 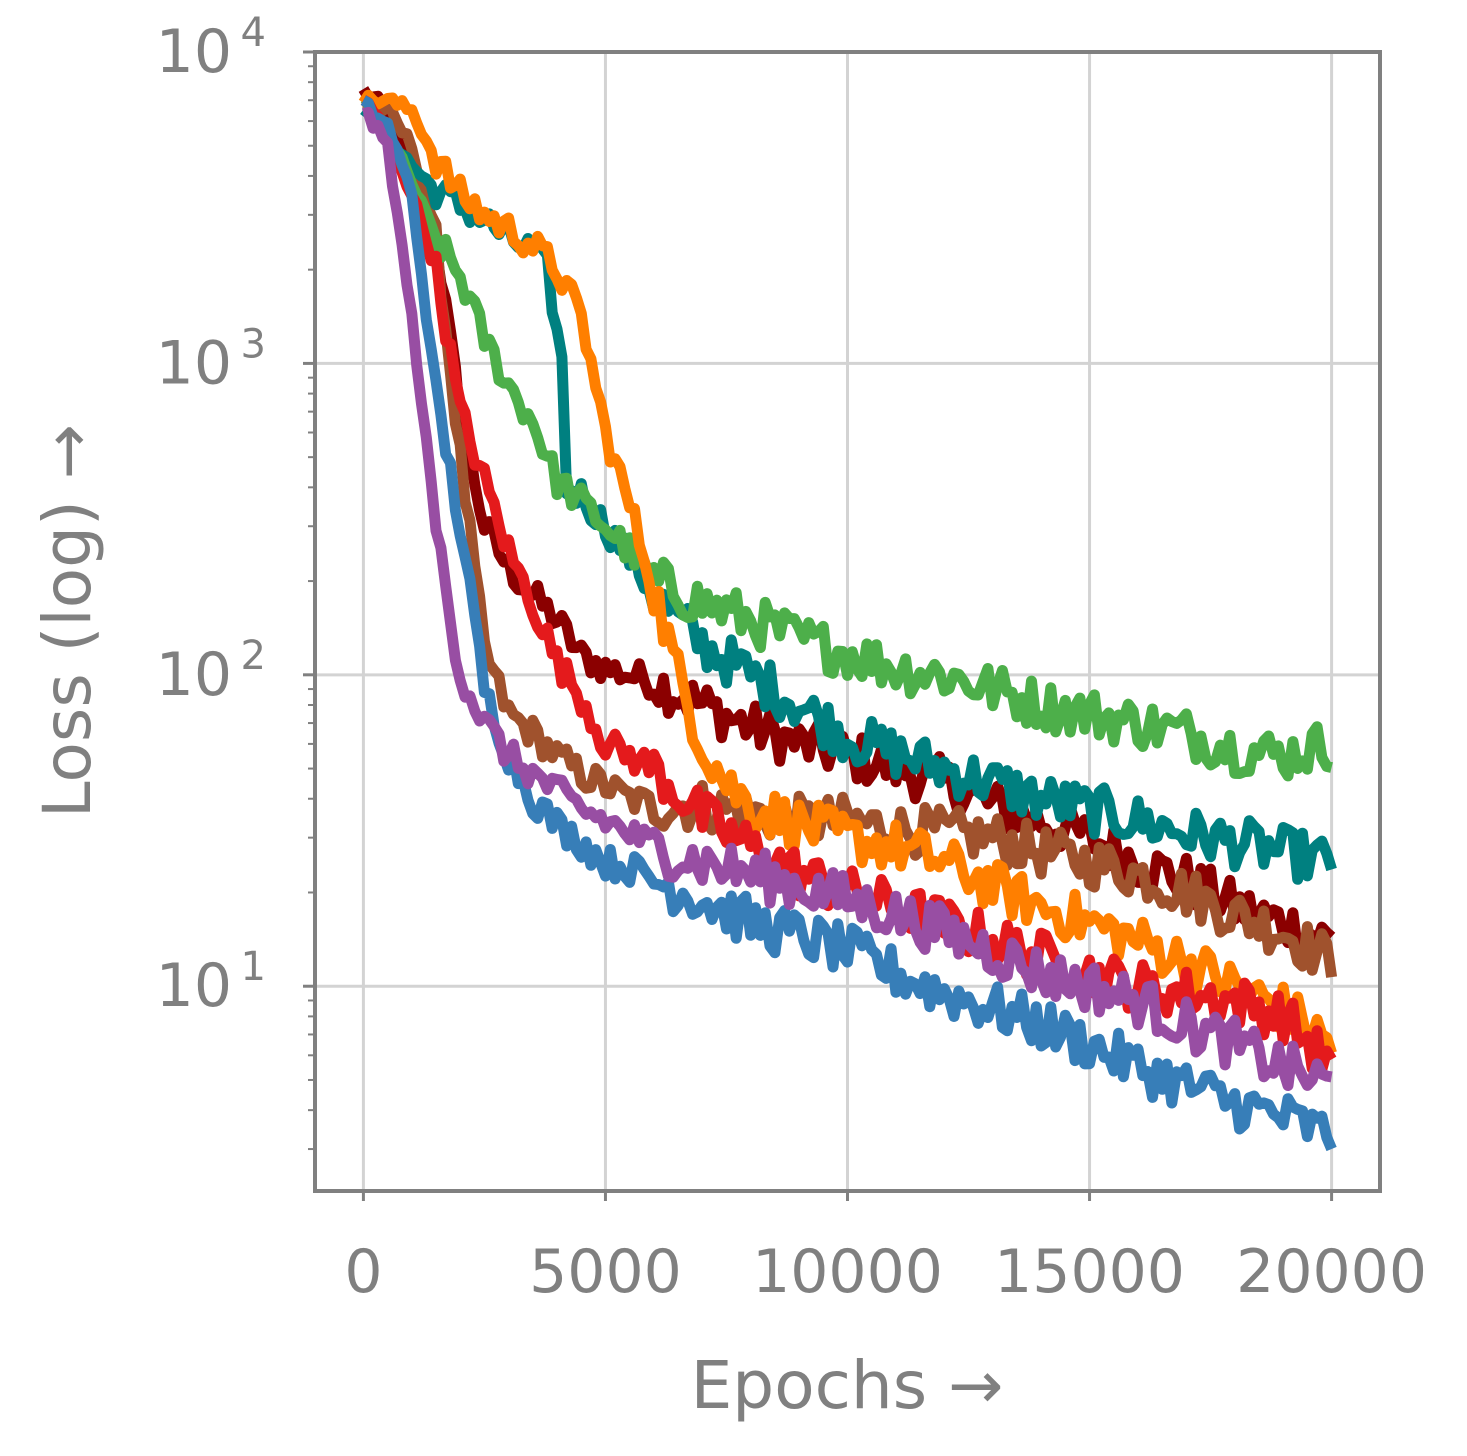 What do you see at coordinates (847, 1385) in the screenshot?
I see `x-axis-label: Epochs →` at bounding box center [847, 1385].